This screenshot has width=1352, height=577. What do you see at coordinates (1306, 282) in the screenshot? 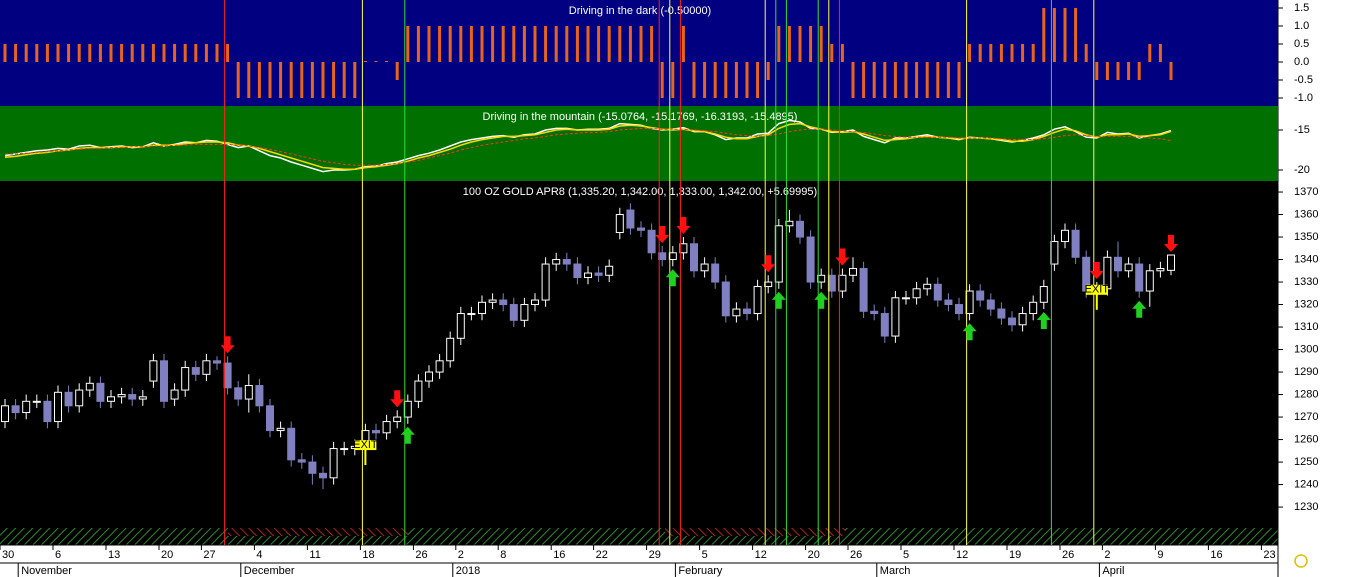
I see `y-tick-label: 1330` at bounding box center [1306, 282].